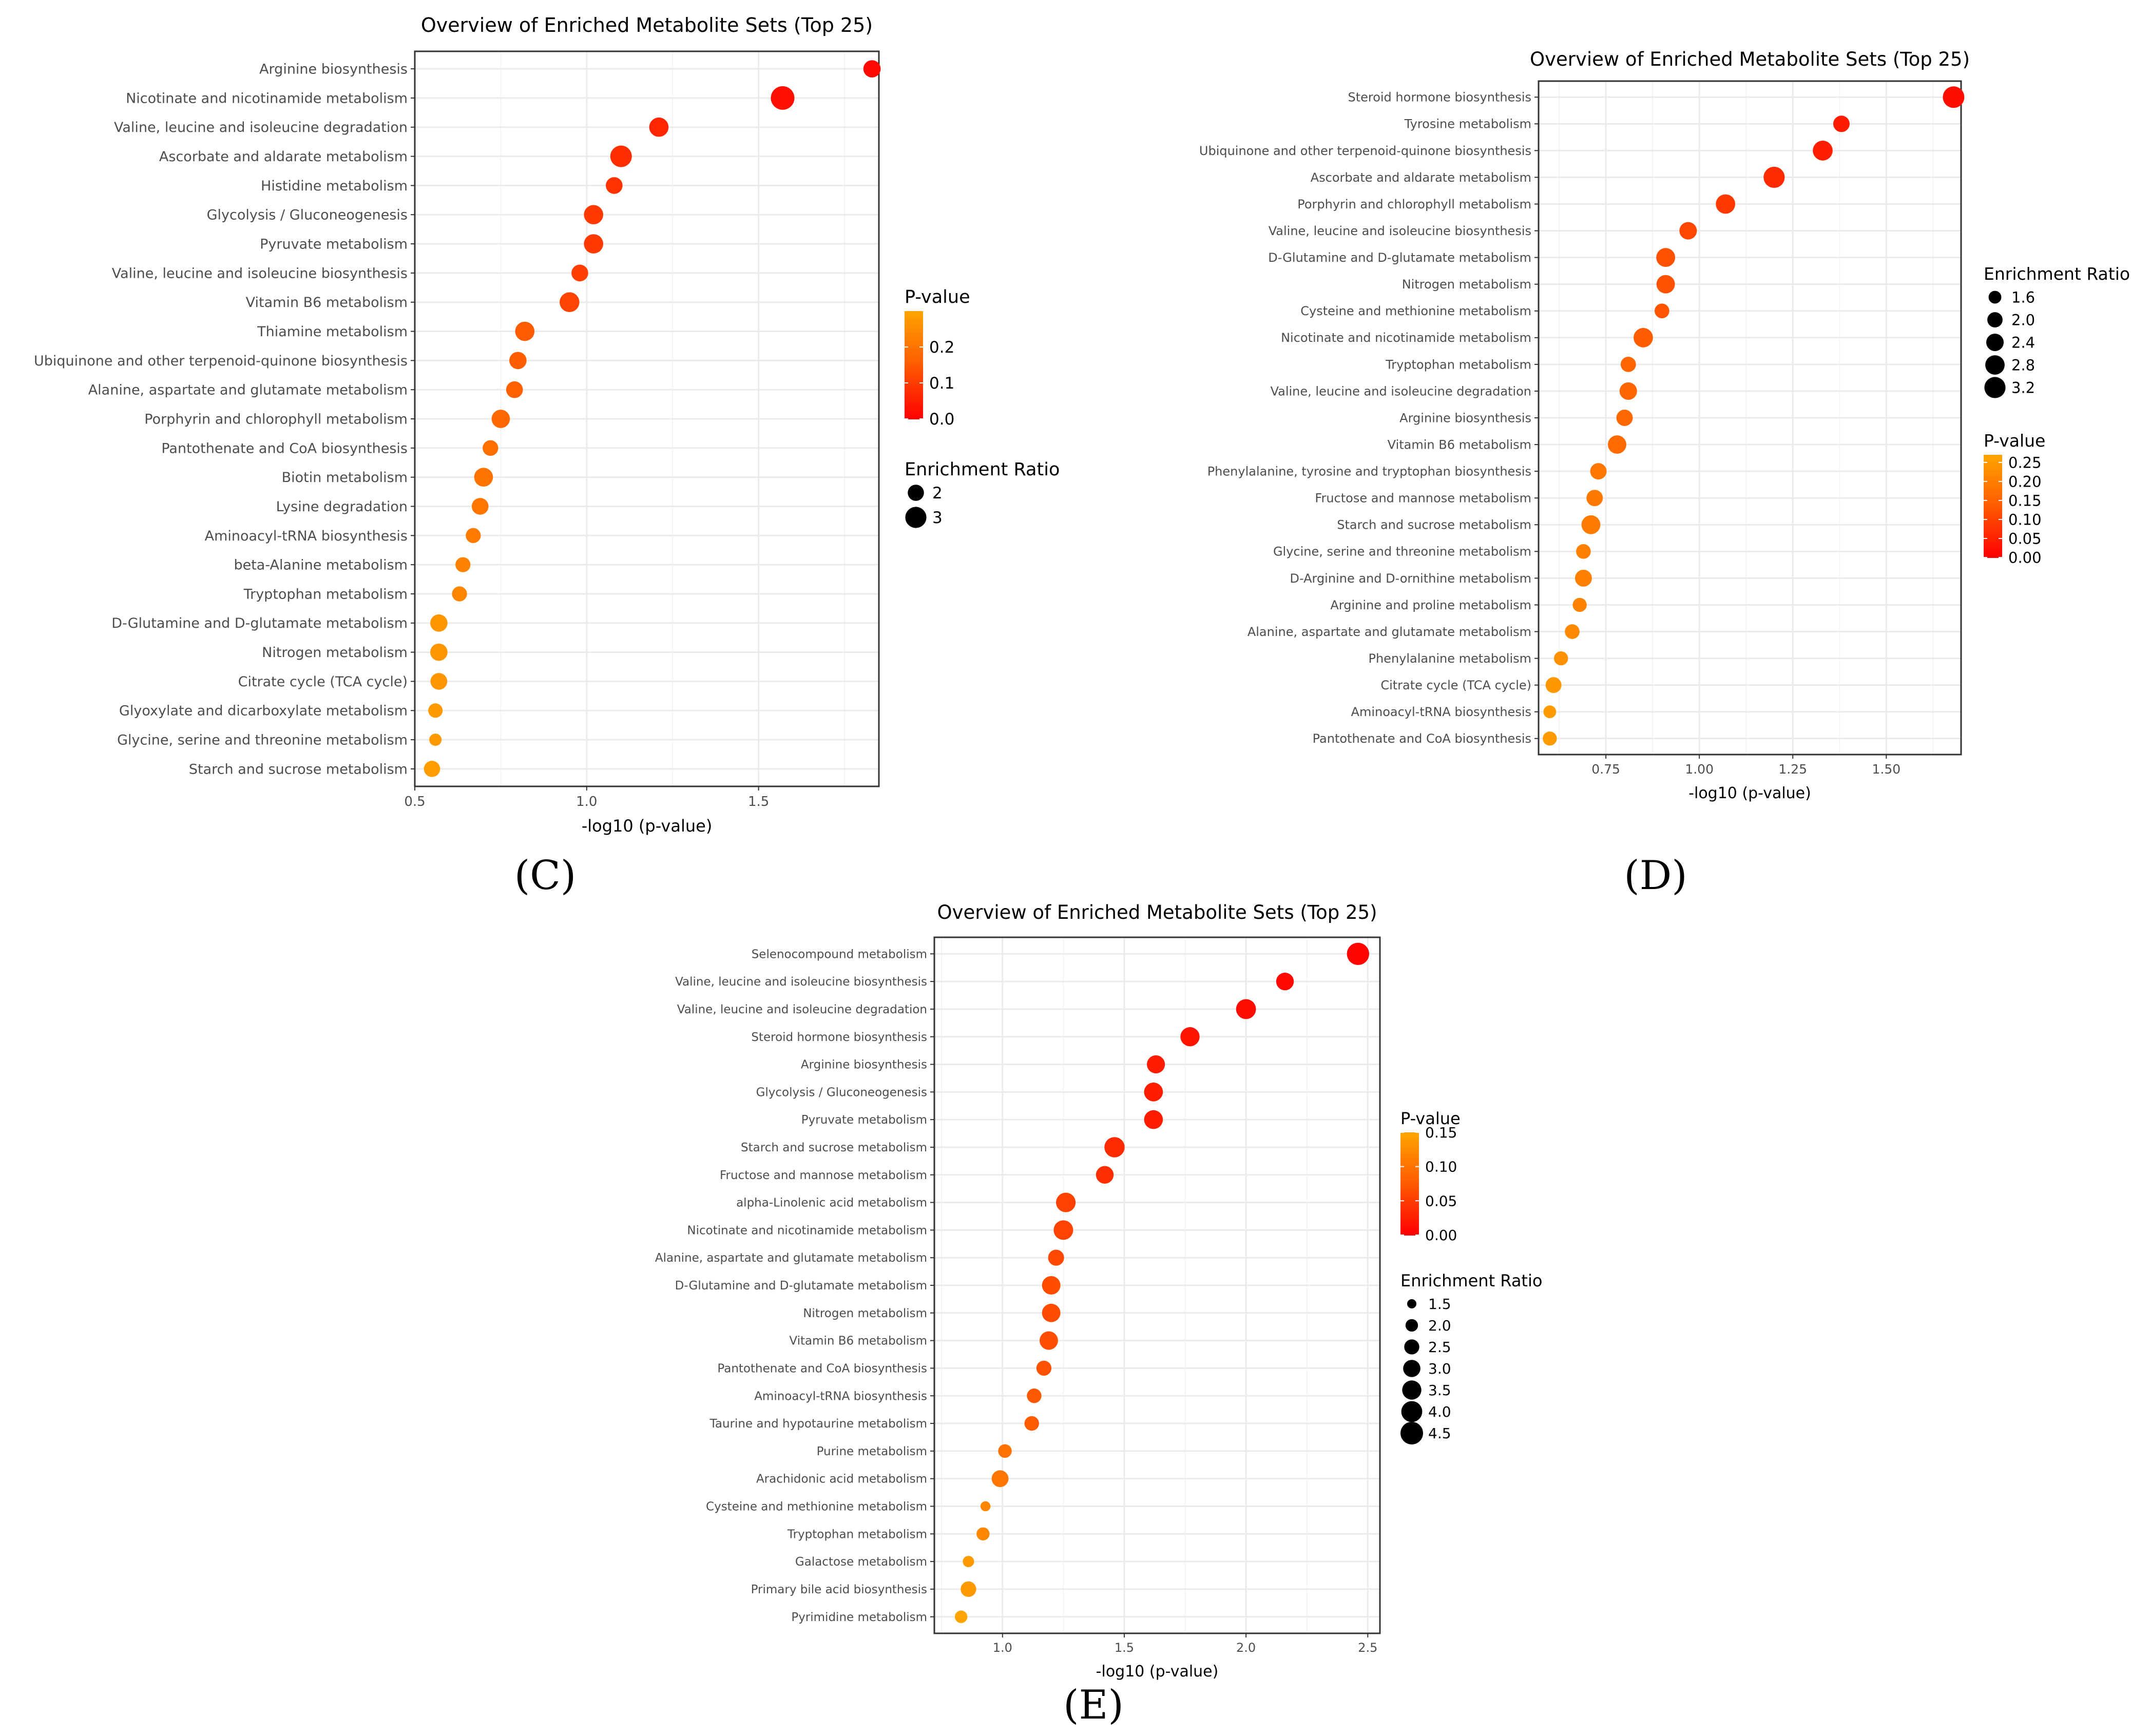 The height and width of the screenshot is (1736, 2131). Describe the element at coordinates (1458, 364) in the screenshot. I see `y-tick-label: Tryptophan metabolism` at that location.